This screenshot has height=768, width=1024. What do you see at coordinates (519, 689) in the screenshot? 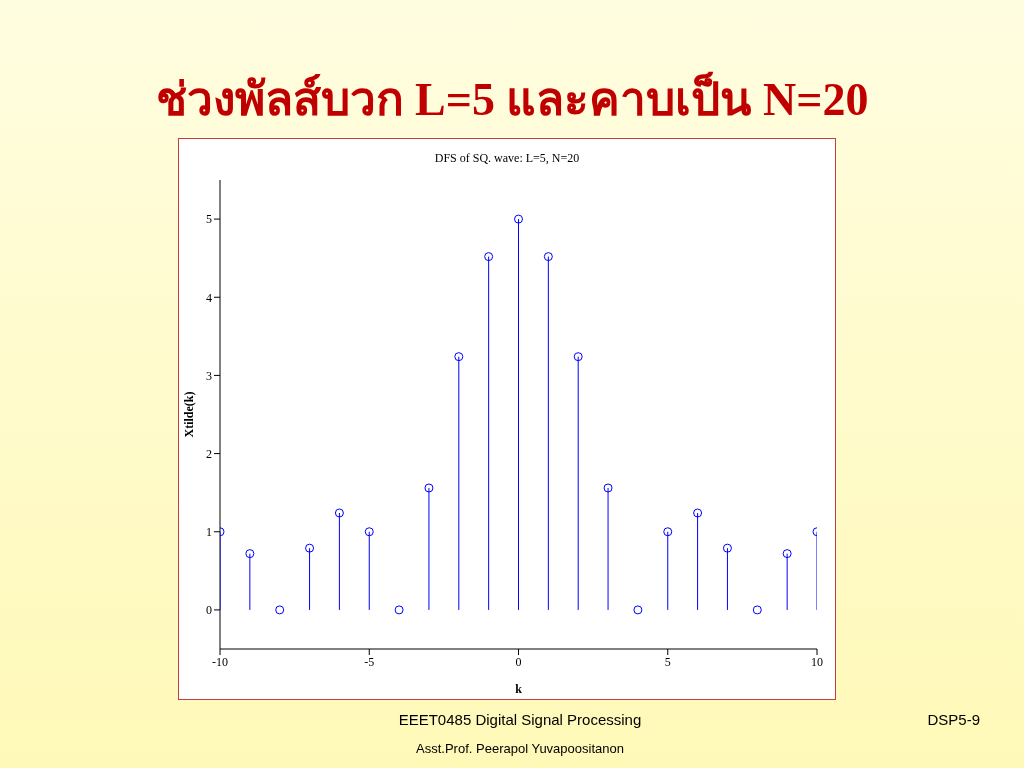
I see `x-axis-title: k` at bounding box center [519, 689].